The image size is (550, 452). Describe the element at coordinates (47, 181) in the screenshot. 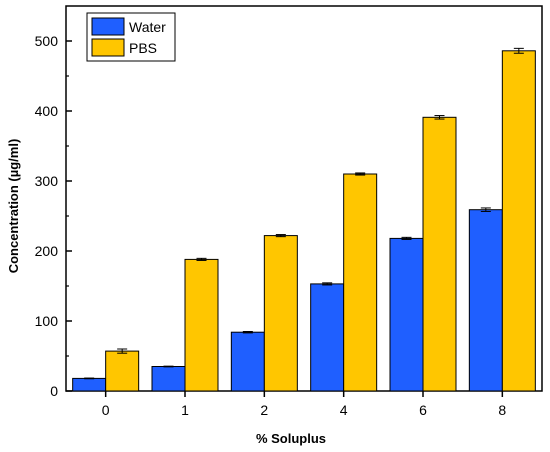

I see `y-tick-label: 300` at that location.